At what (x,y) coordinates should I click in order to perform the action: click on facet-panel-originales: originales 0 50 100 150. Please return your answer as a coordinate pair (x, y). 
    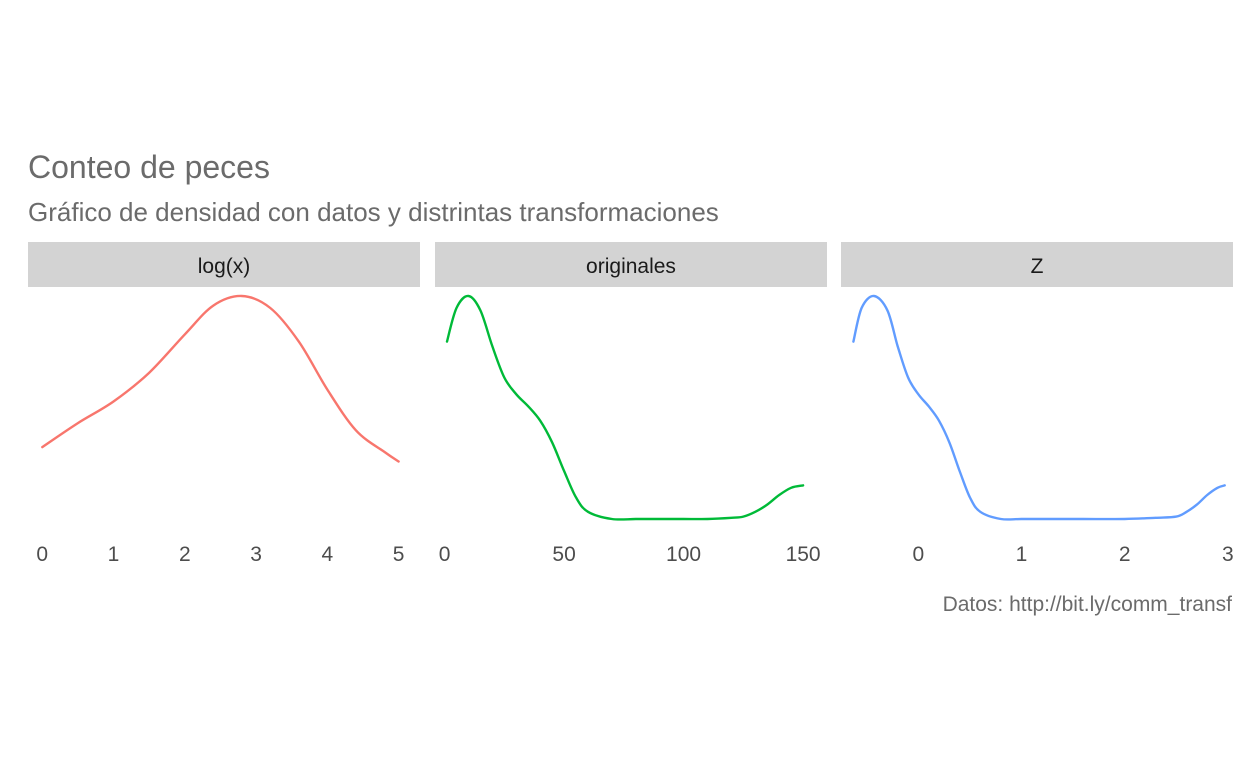
    Looking at the image, I should click on (631, 404).